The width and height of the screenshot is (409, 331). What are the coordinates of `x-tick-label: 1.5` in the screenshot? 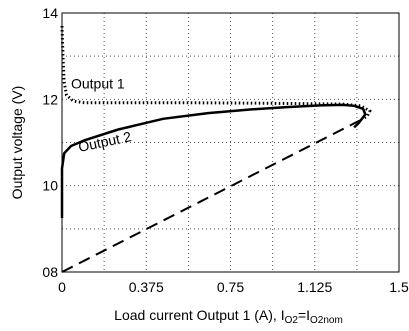 It's located at (399, 287).